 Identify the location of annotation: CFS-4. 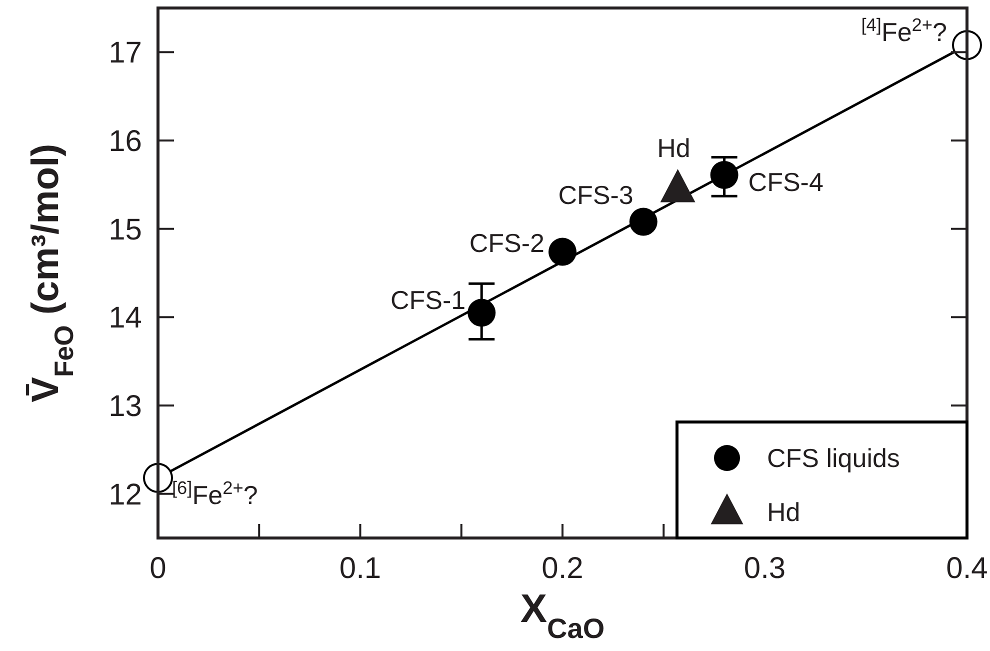
(786, 181).